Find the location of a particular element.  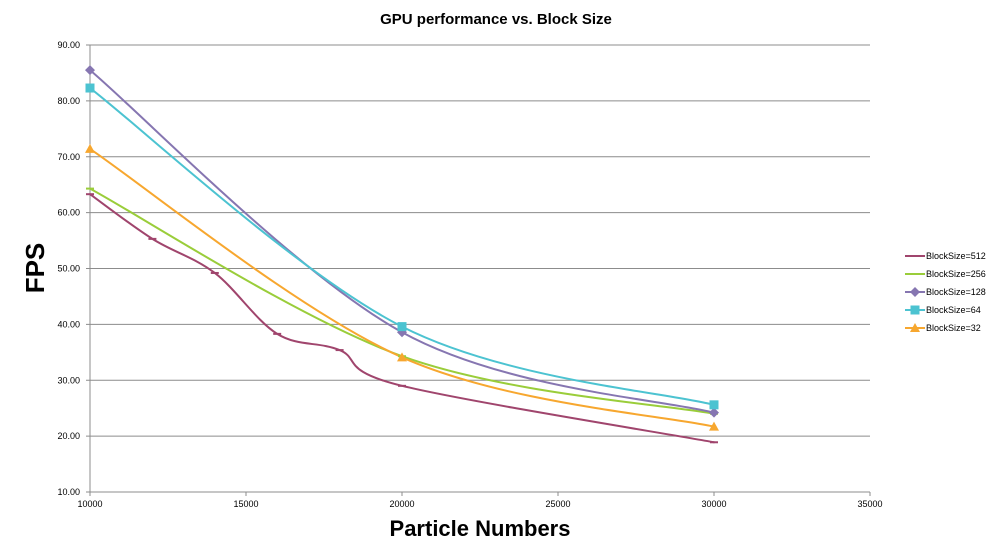

y-tick-label: 60.00 is located at coordinates (68, 213).